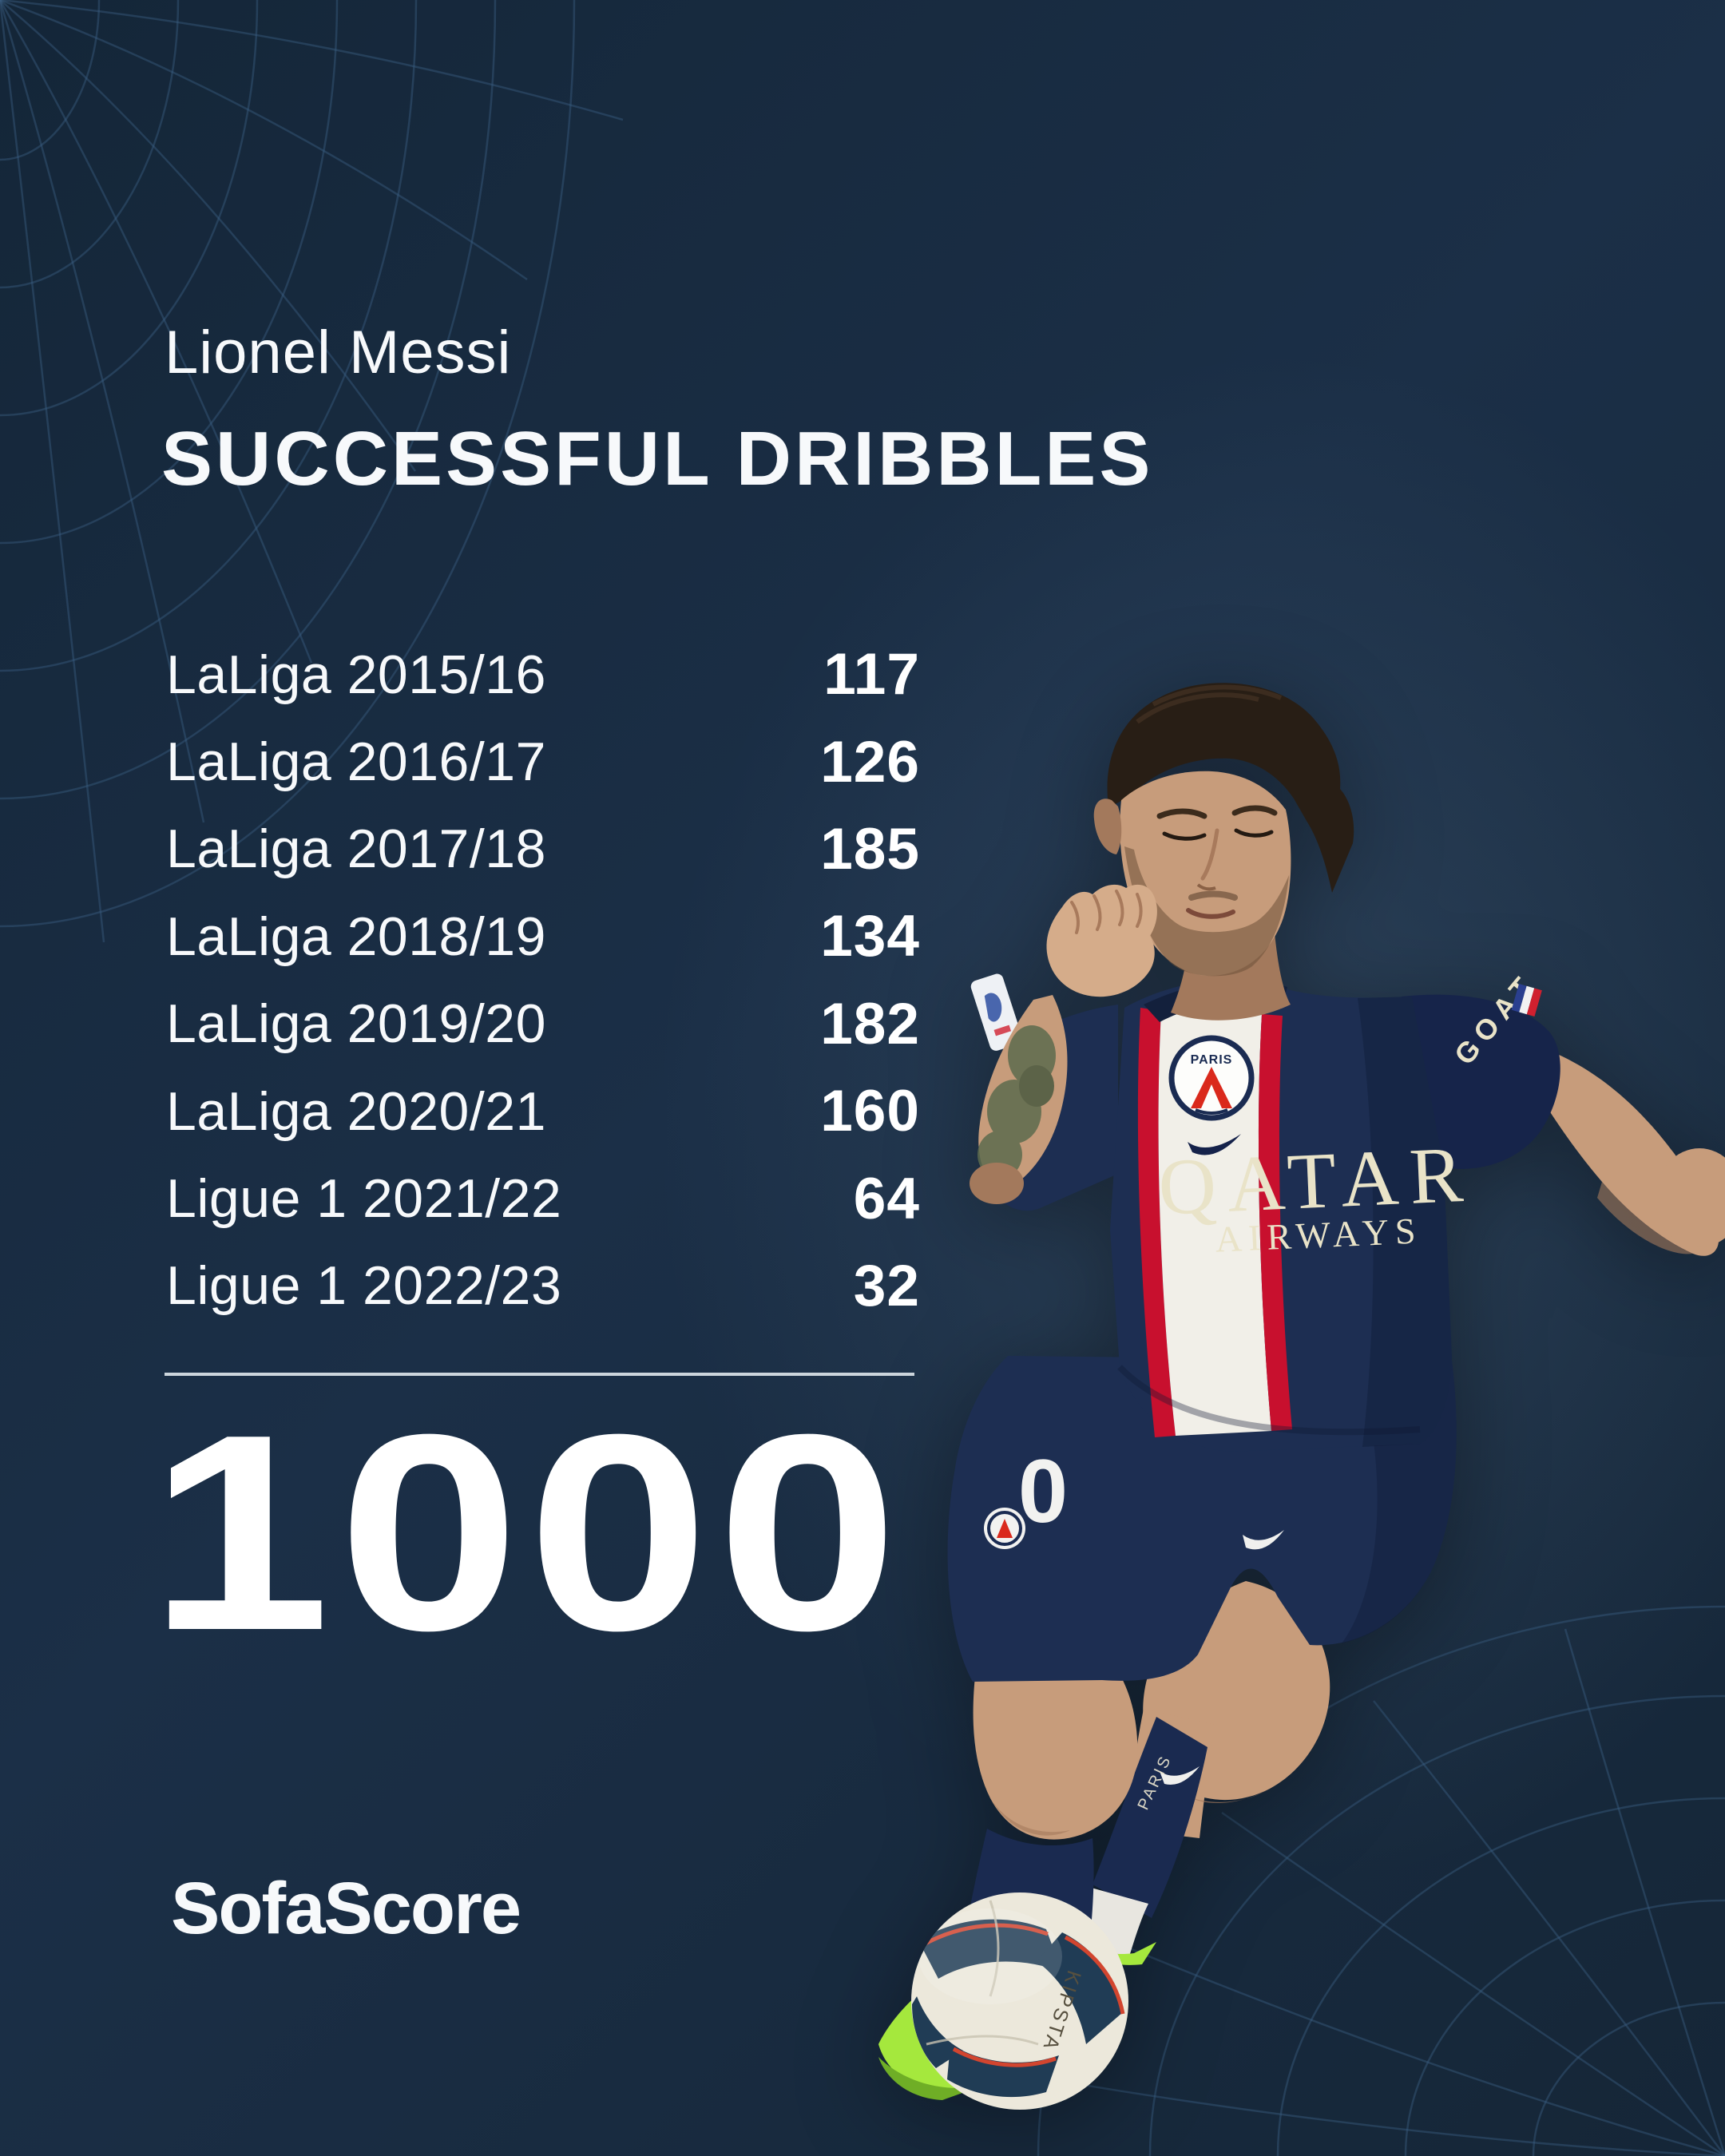  I want to click on season-label: LaLiga 2016/17, so click(356, 762).